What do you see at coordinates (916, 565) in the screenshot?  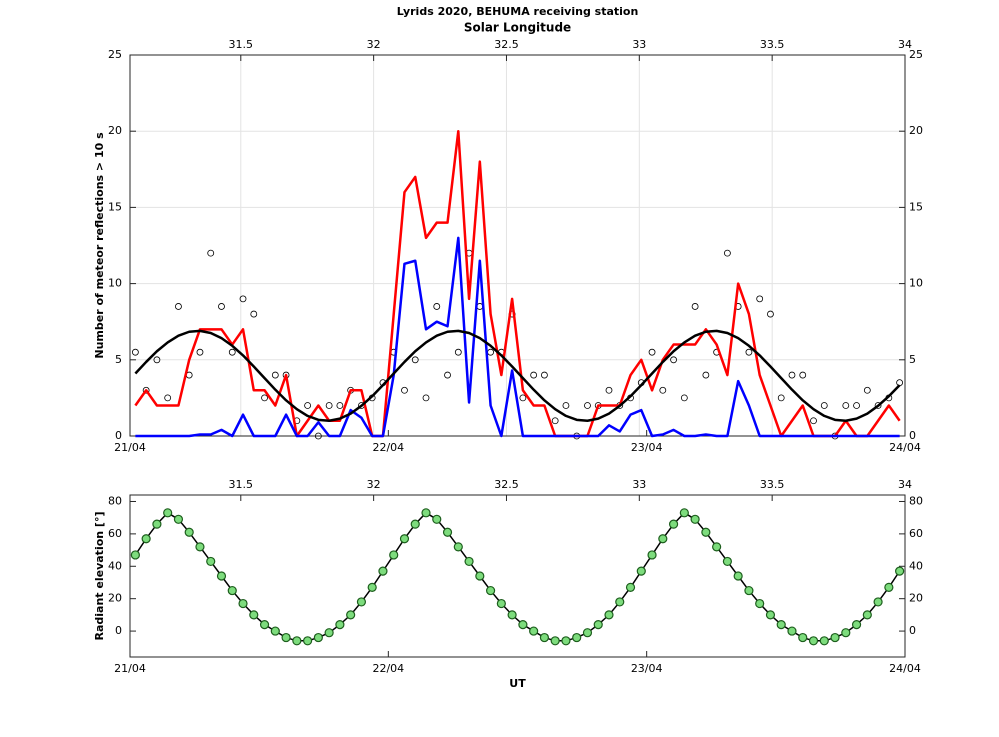 I see `y2-tick-label: 40` at bounding box center [916, 565].